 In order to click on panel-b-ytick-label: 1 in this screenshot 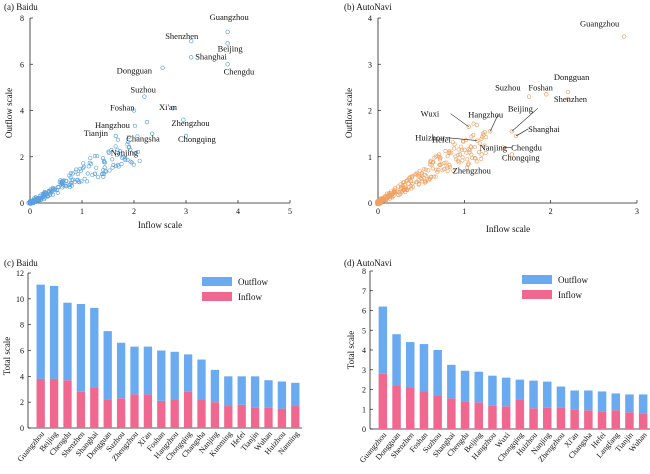, I will do `click(370, 157)`.